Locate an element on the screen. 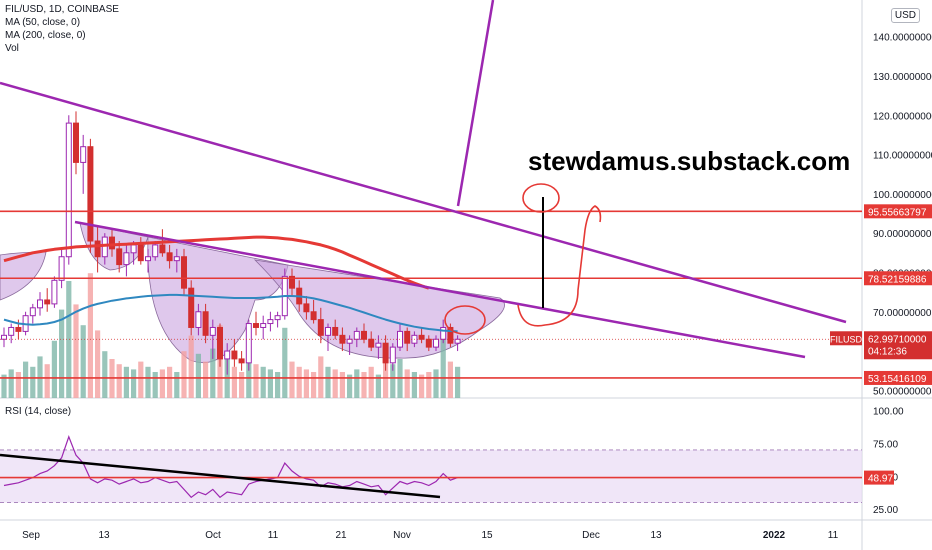 Image resolution: width=932 pixels, height=550 pixels. ma50-line is located at coordinates (230, 313).